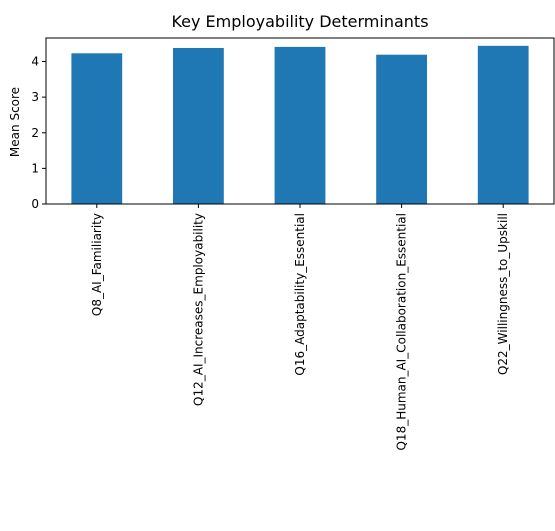 This screenshot has width=555, height=531. Describe the element at coordinates (35, 204) in the screenshot. I see `y-tick-label-0: 0` at that location.